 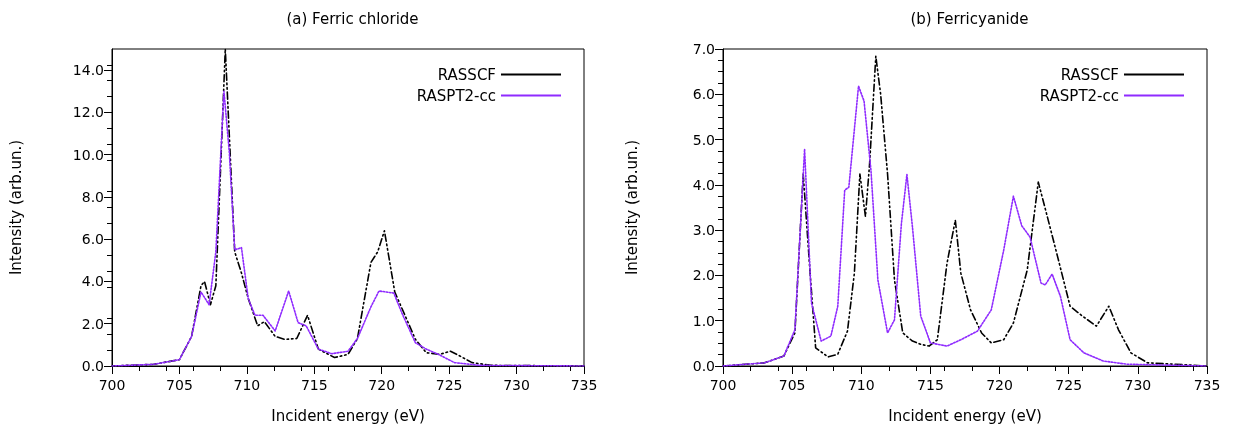 What do you see at coordinates (703, 230) in the screenshot?
I see `y-tick-label: 3.0` at bounding box center [703, 230].